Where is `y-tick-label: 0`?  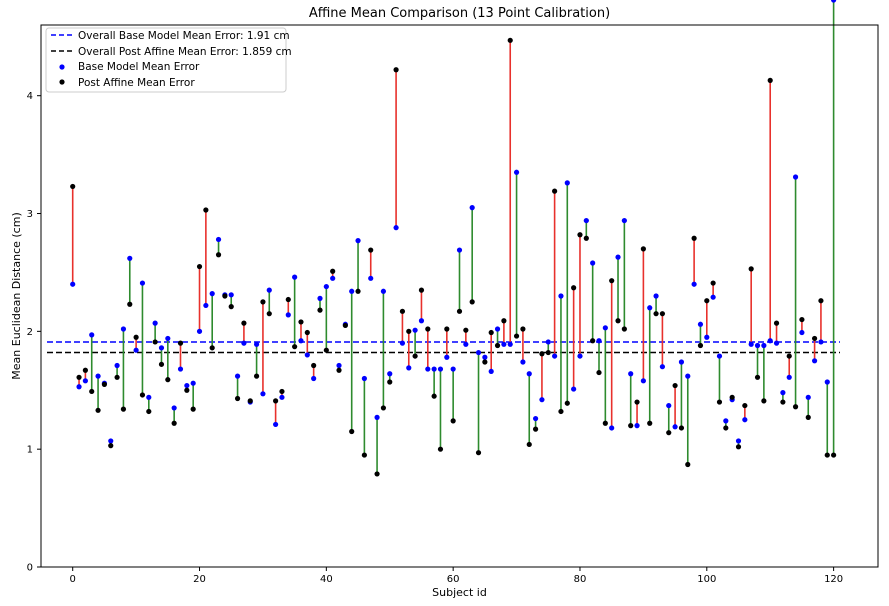 y-tick-label: 0 is located at coordinates (30, 568).